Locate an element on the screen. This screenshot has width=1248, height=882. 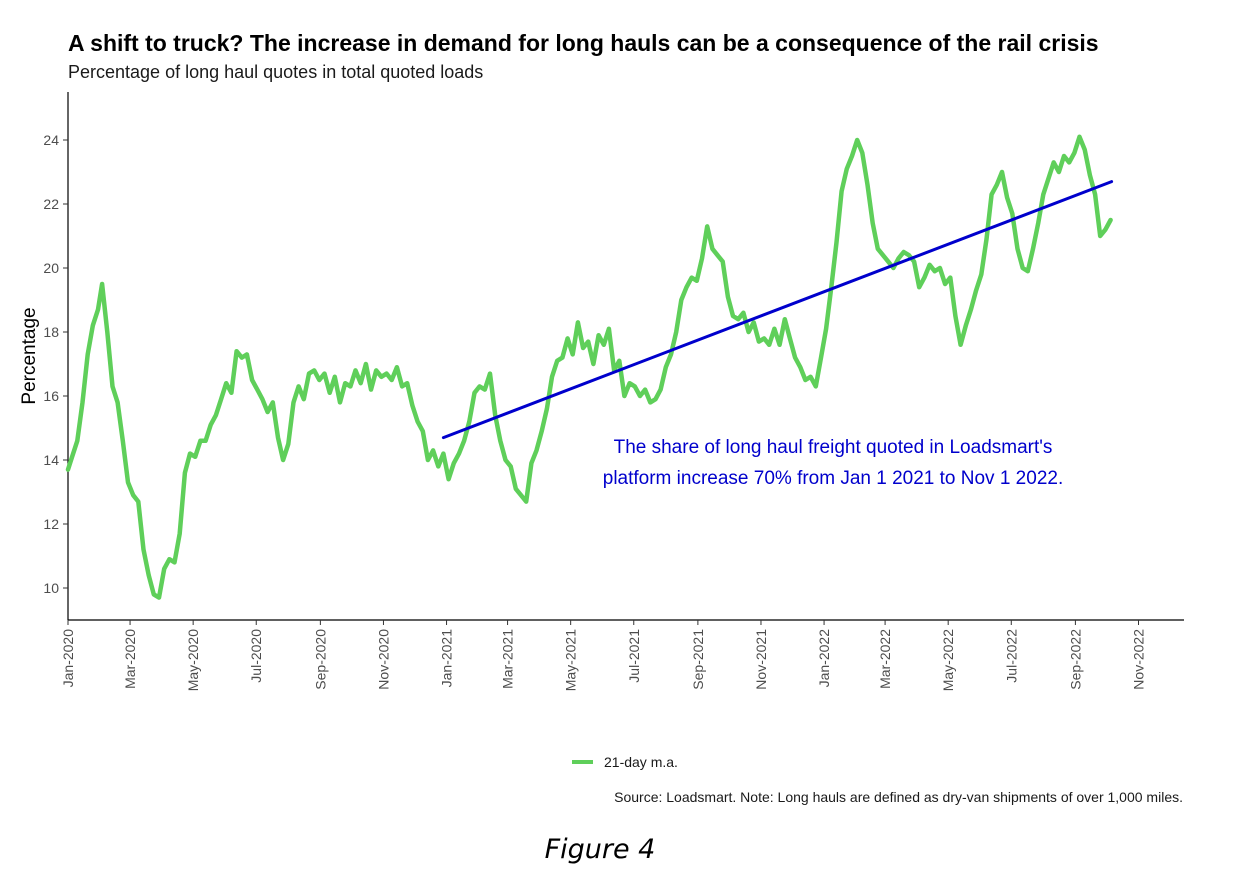
x-tick-label: Jul-2020 is located at coordinates (256, 656).